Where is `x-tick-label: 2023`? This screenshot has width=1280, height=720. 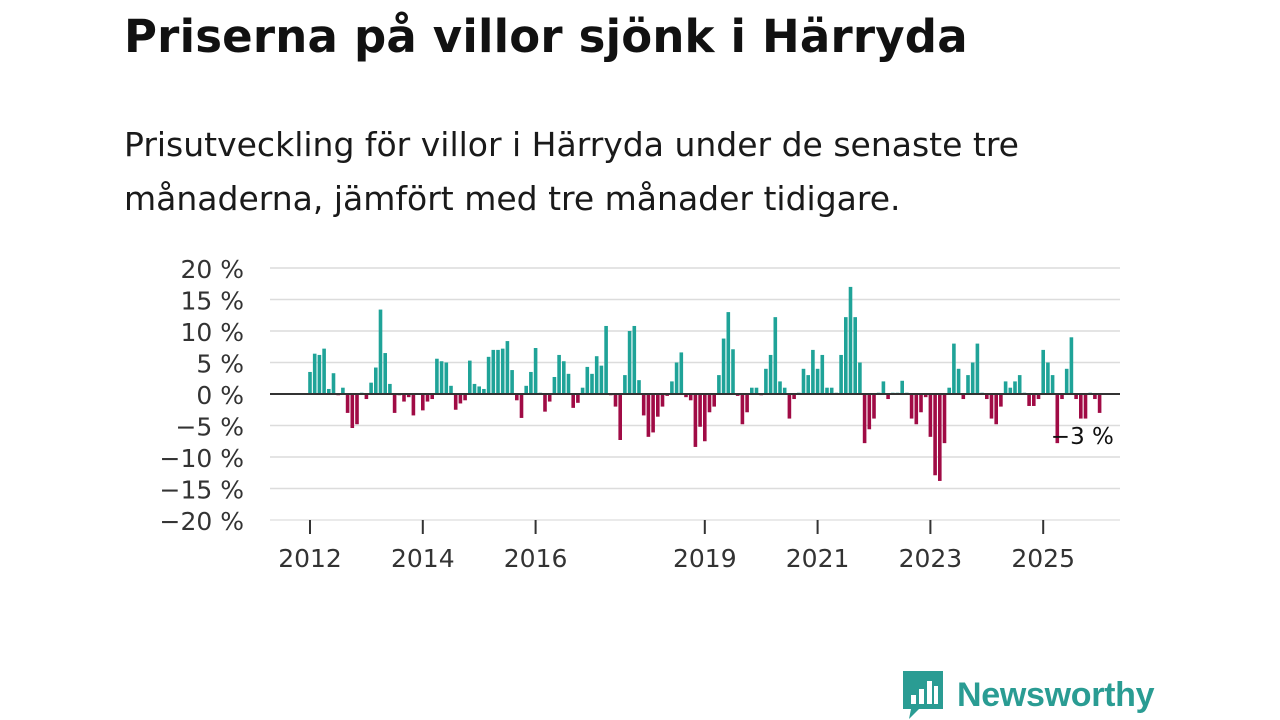
x-tick-label: 2023 is located at coordinates (931, 558).